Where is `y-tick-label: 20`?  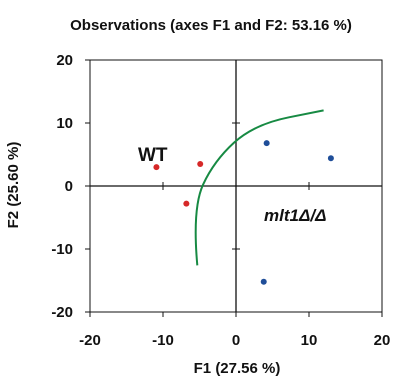
y-tick-label: 20 is located at coordinates (64, 60).